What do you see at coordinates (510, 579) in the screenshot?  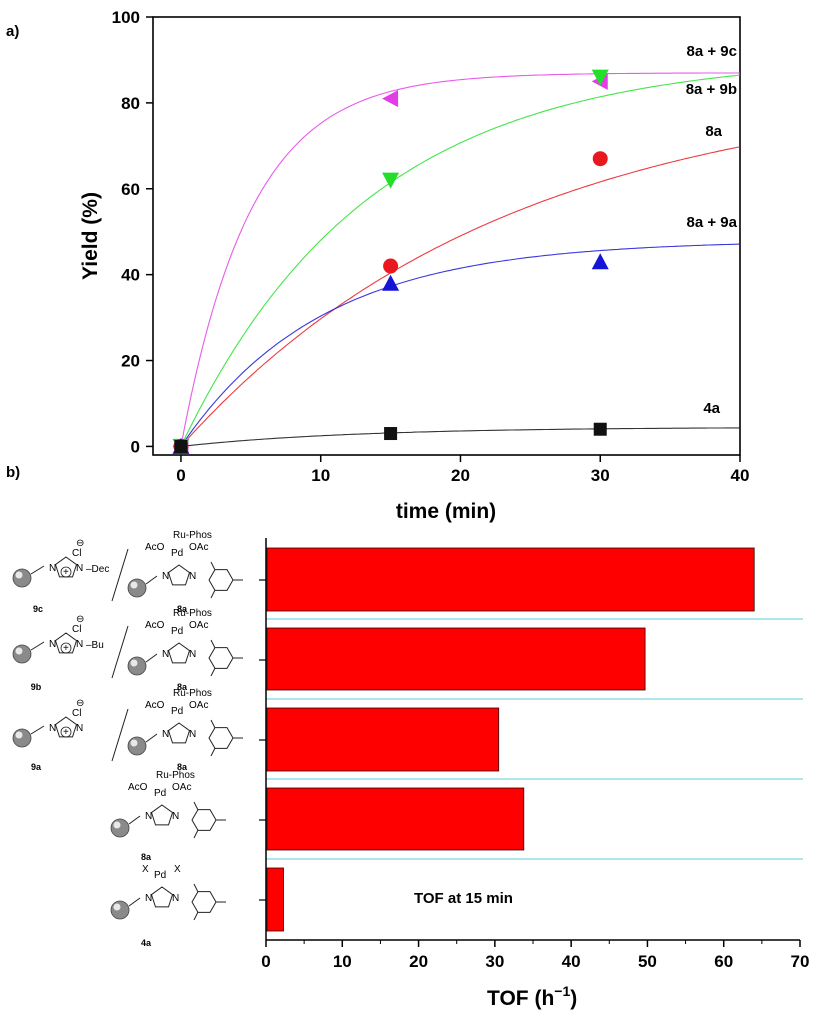 I see `tof-bar-8a-9c` at bounding box center [510, 579].